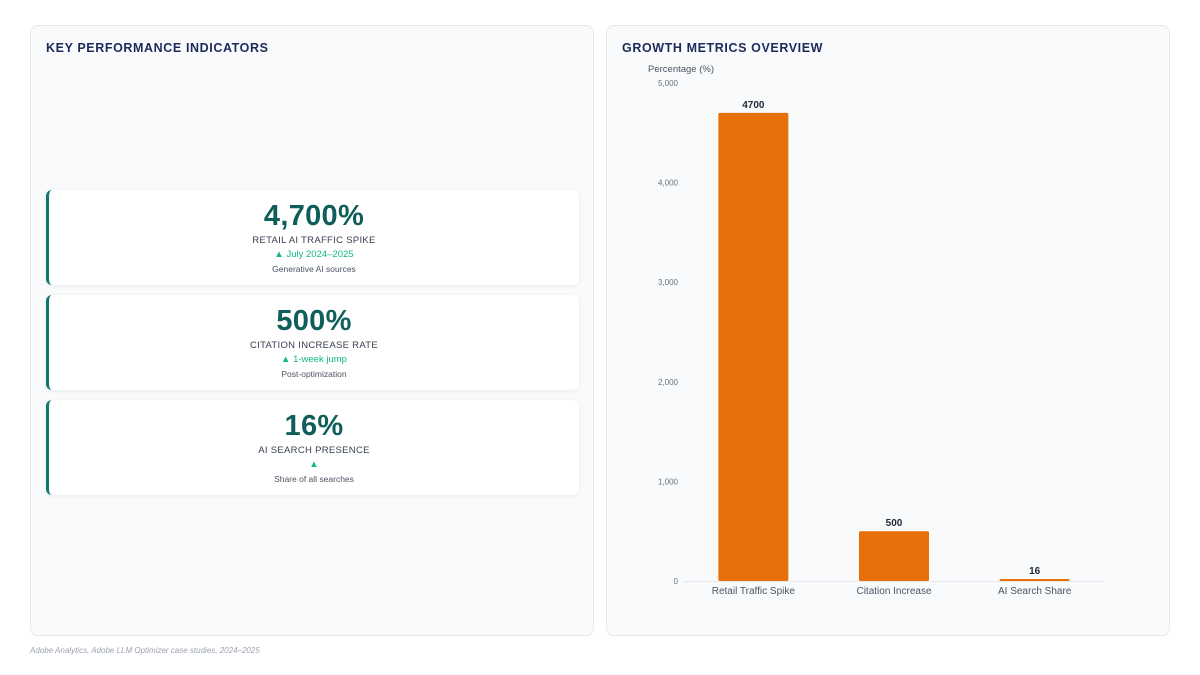 The width and height of the screenshot is (1200, 675). What do you see at coordinates (1035, 571) in the screenshot?
I see `bar-value-label: 16` at bounding box center [1035, 571].